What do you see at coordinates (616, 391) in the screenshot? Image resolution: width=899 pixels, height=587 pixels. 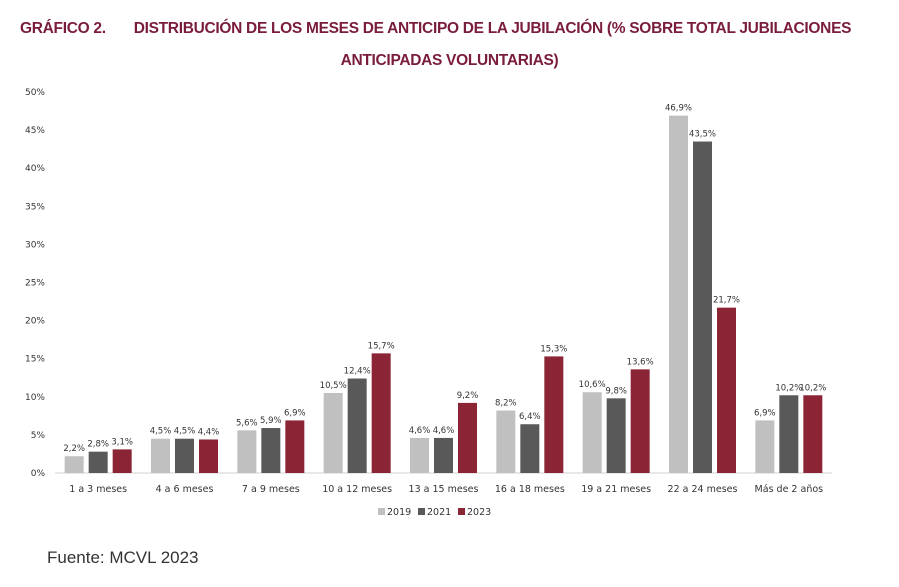 I see `data-label: 9,8%` at bounding box center [616, 391].